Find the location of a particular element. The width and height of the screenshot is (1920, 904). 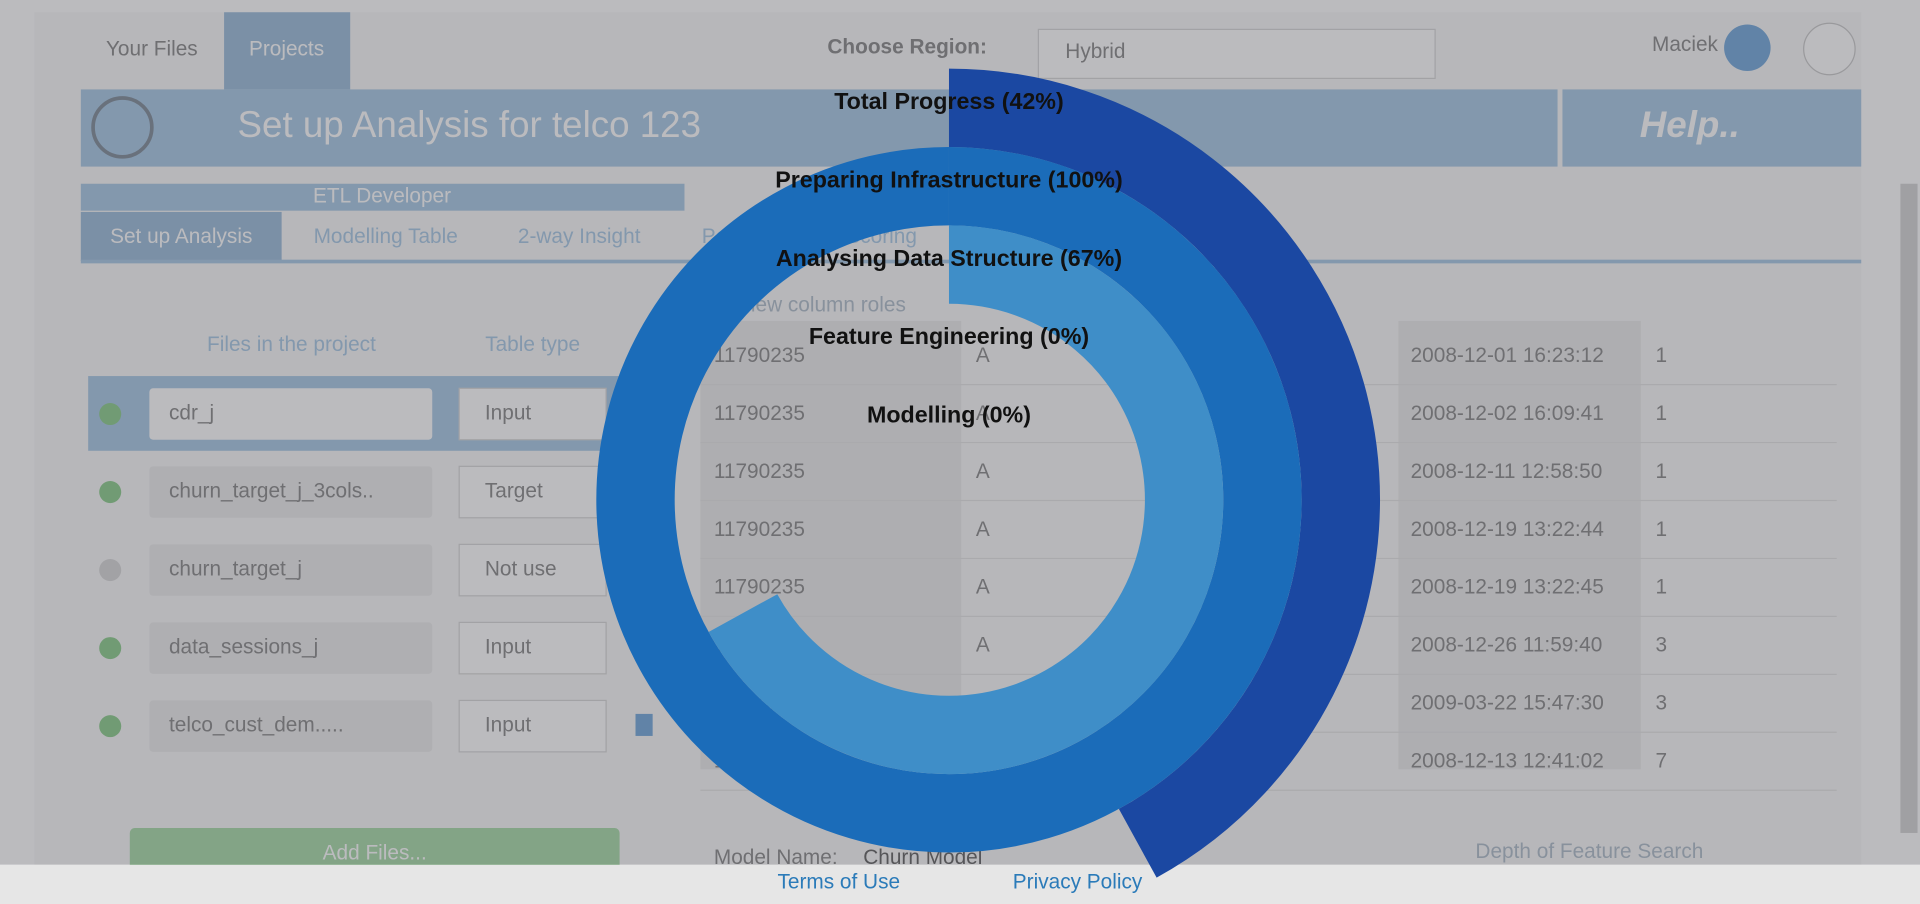

footer-link: Terms of Use is located at coordinates (838, 882).